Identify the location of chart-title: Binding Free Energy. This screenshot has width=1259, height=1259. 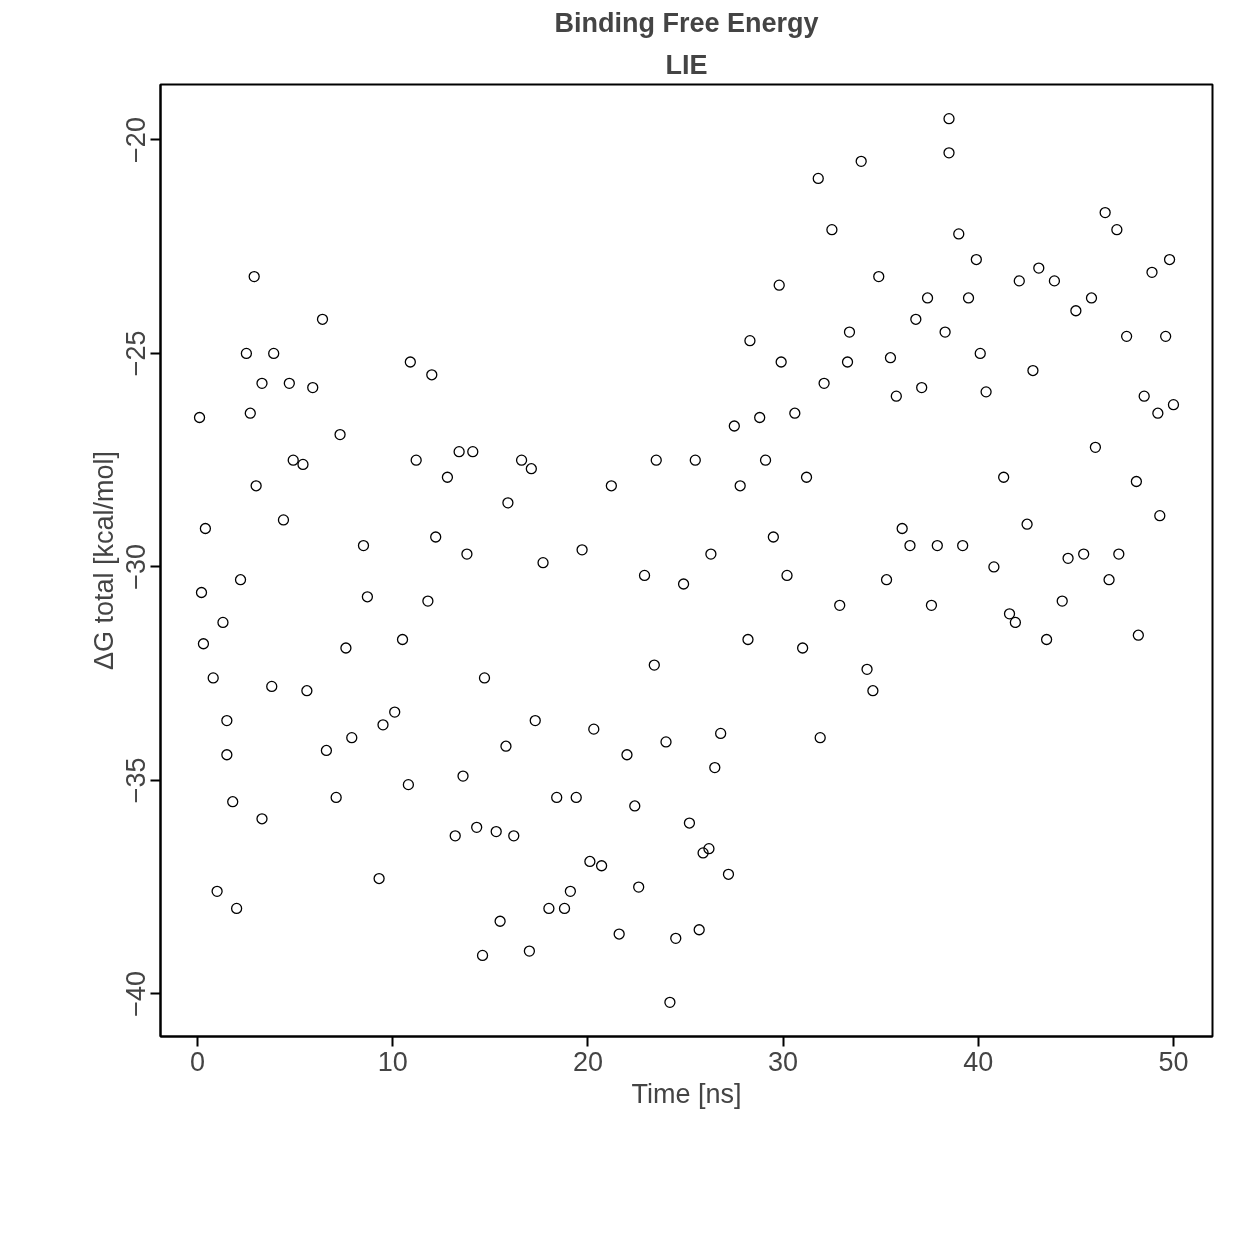
(686, 22).